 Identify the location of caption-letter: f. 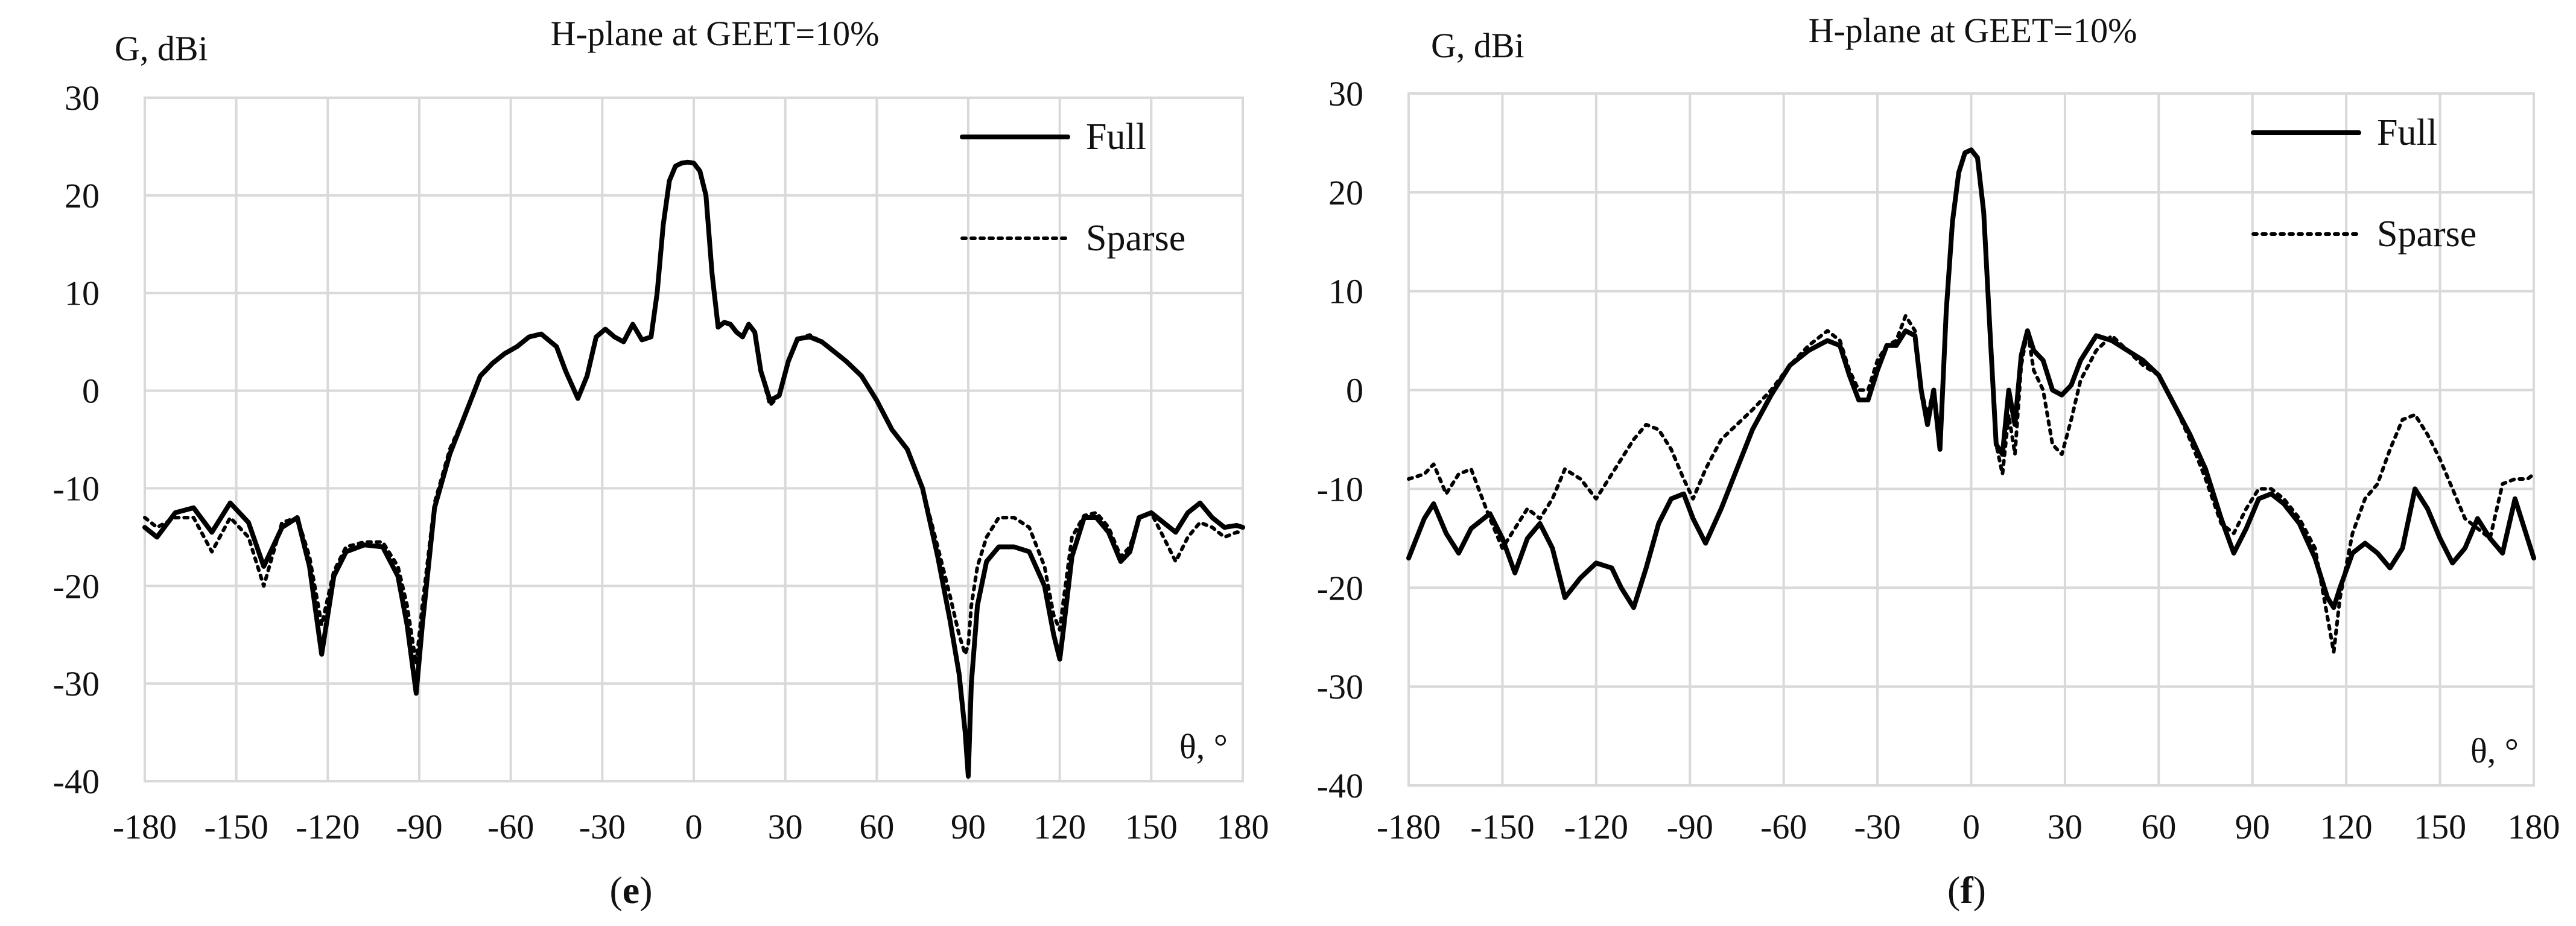
(1967, 890).